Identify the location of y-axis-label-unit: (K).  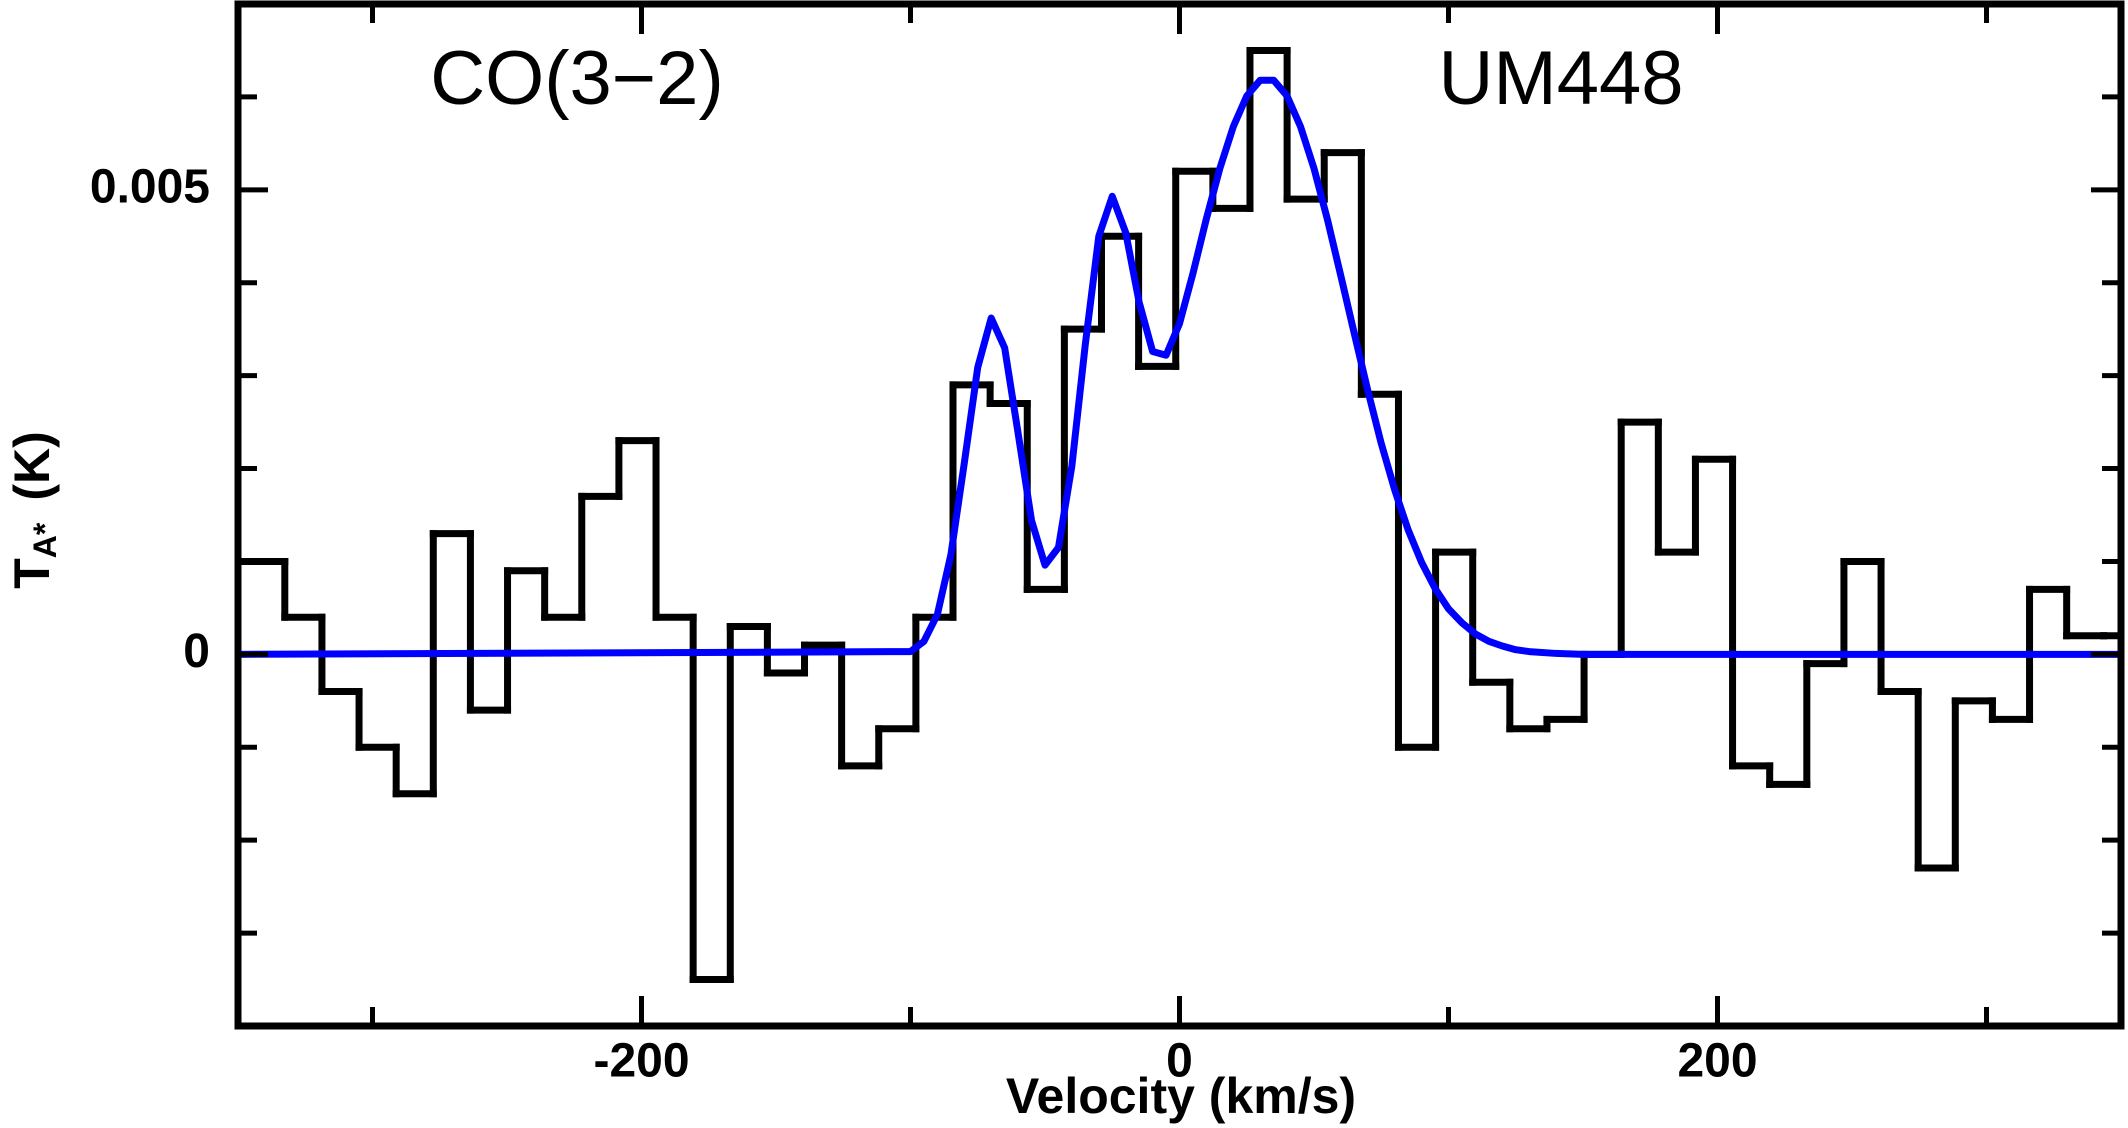
(32, 465).